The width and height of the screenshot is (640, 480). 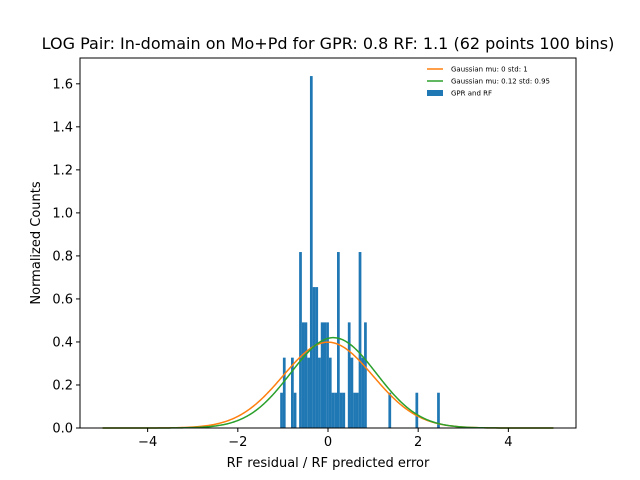 What do you see at coordinates (328, 463) in the screenshot?
I see `x-axis-label: RF residual / RF predicted error` at bounding box center [328, 463].